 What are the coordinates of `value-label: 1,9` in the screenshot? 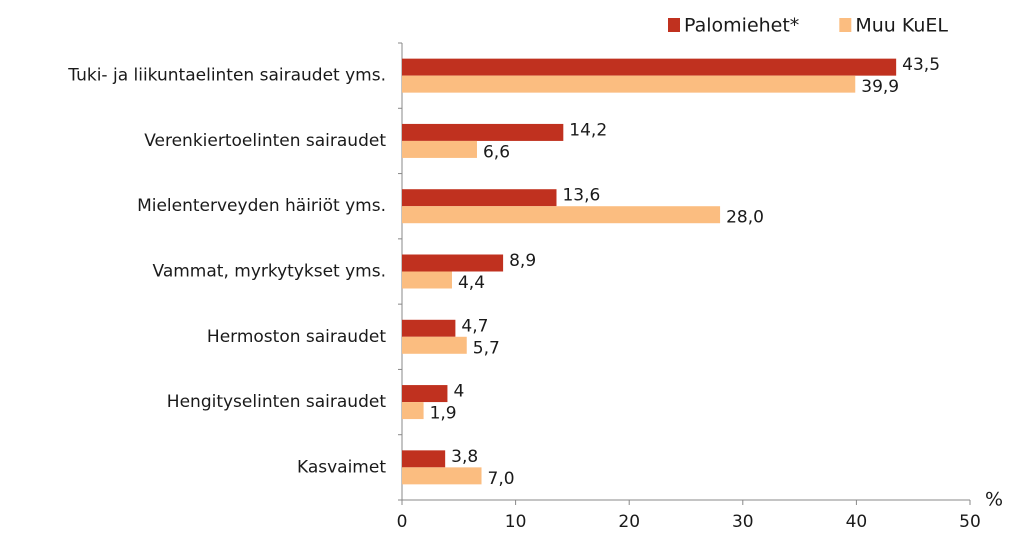 It's located at (443, 414).